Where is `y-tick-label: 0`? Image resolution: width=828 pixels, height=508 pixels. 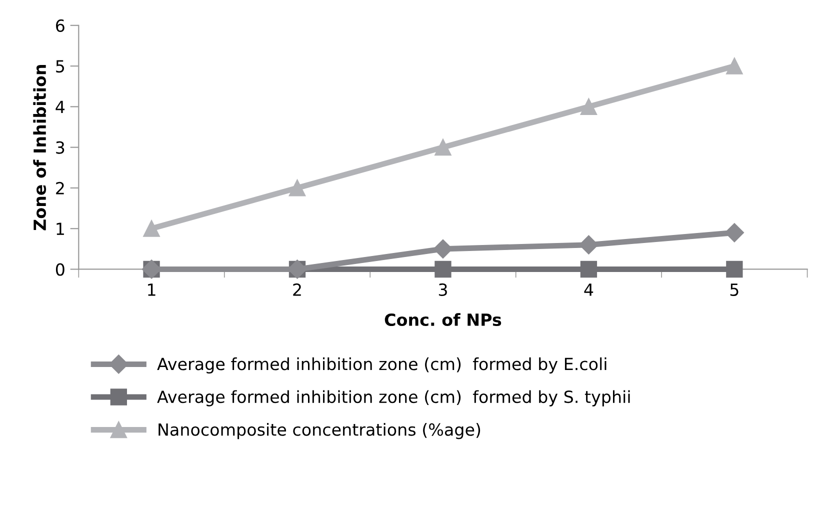
y-tick-label: 0 is located at coordinates (60, 269).